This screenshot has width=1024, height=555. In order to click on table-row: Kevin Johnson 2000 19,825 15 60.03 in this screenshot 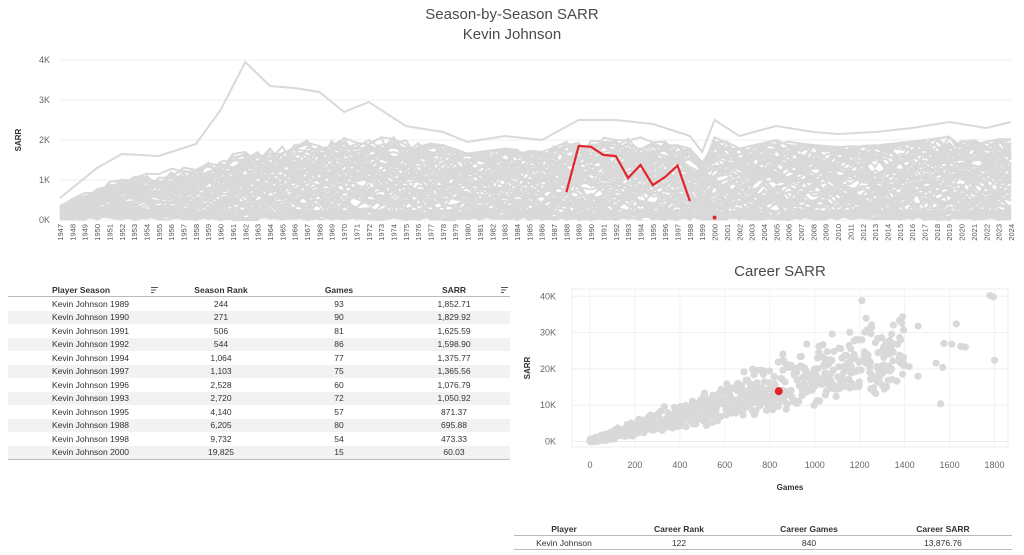, I will do `click(259, 452)`.